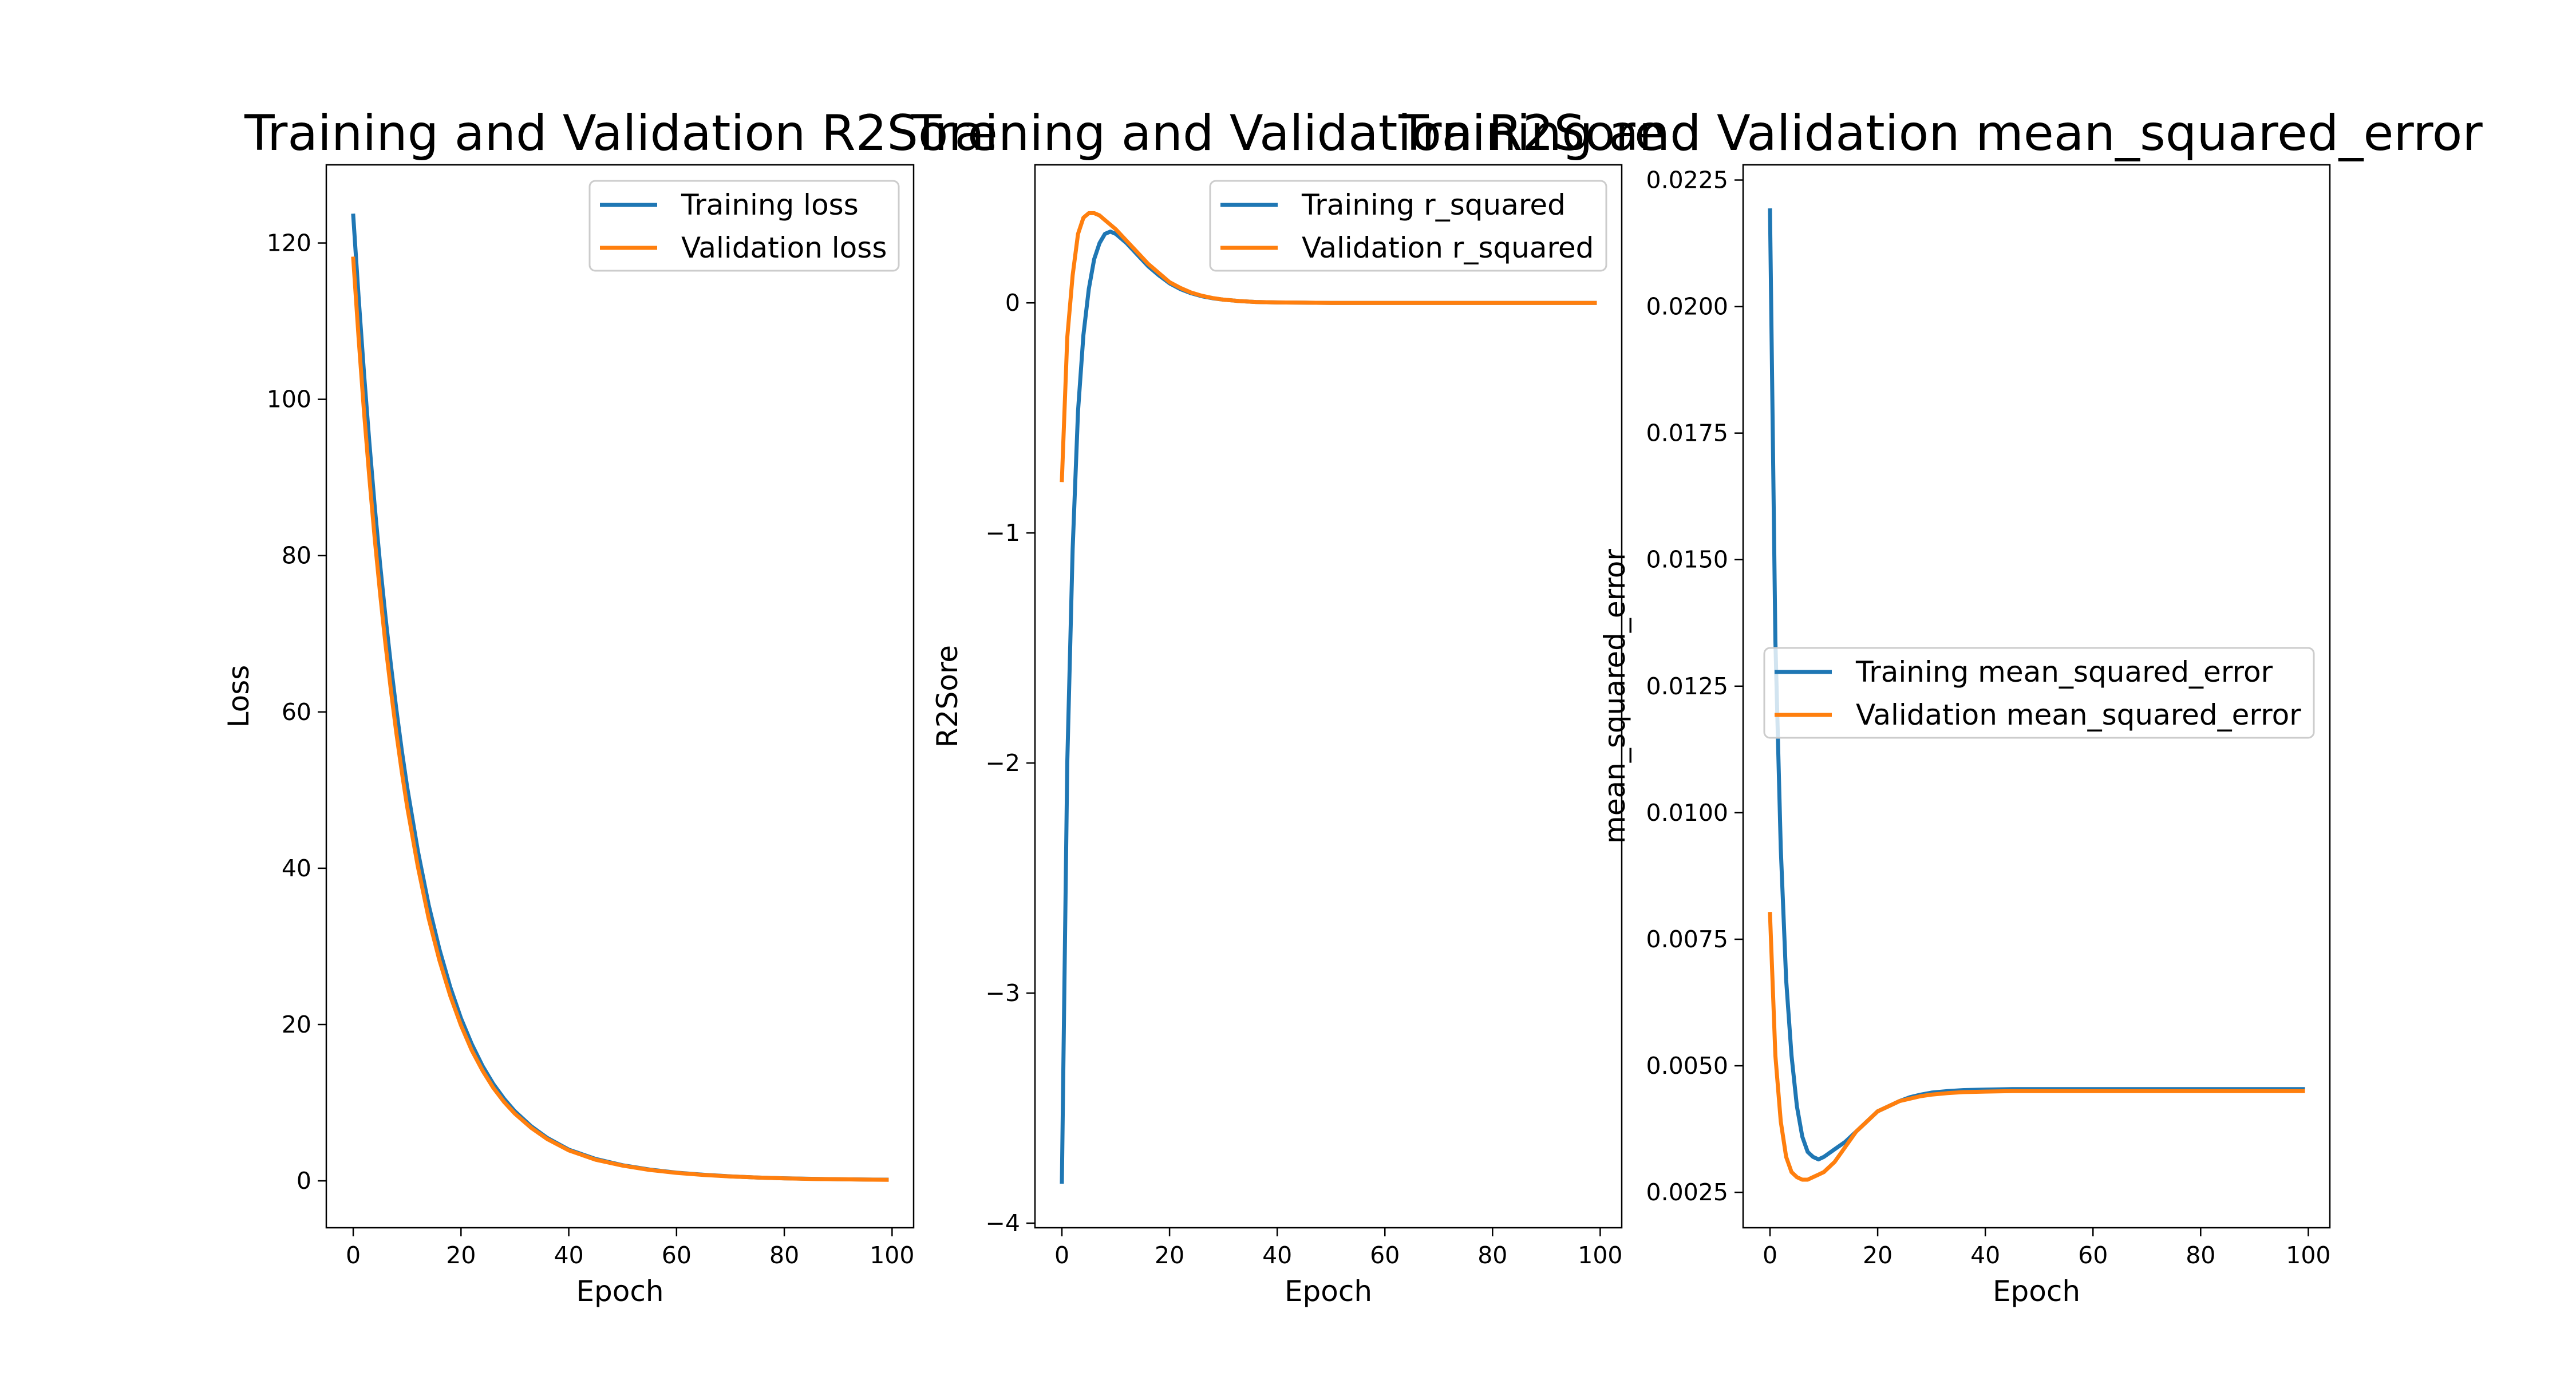 This screenshot has width=2576, height=1376. I want to click on y-tick-label: 80, so click(296, 556).